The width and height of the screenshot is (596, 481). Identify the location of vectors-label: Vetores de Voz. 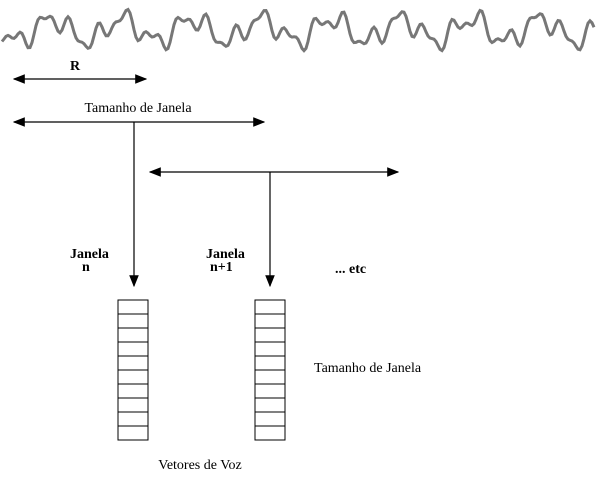
(199, 465).